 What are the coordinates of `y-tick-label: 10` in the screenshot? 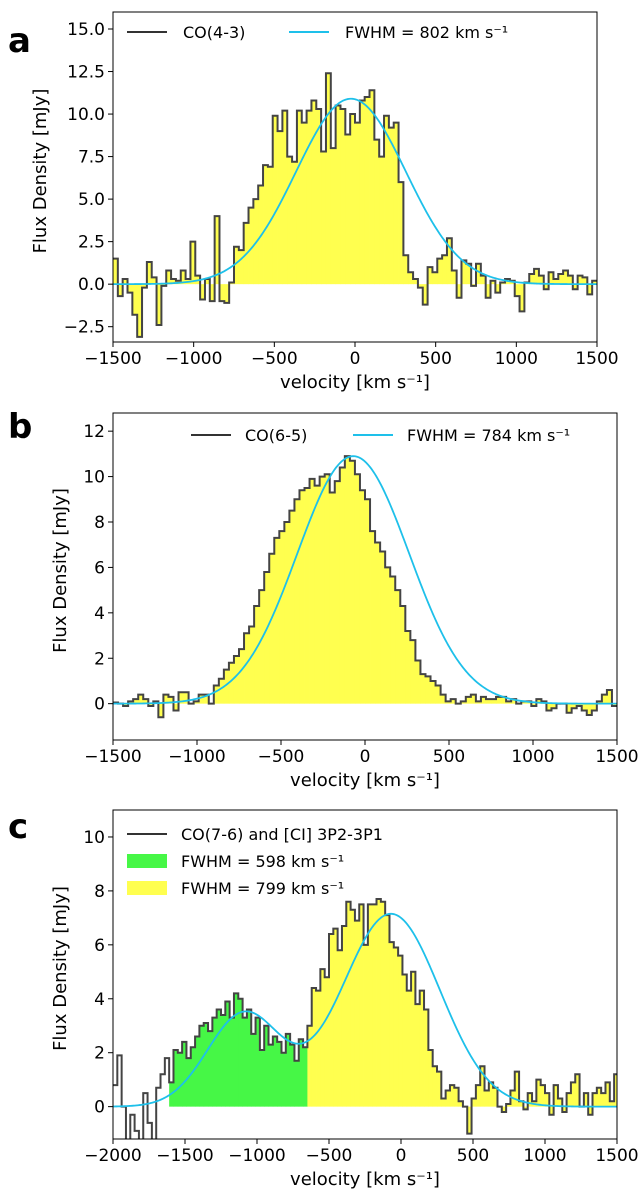 It's located at (94, 838).